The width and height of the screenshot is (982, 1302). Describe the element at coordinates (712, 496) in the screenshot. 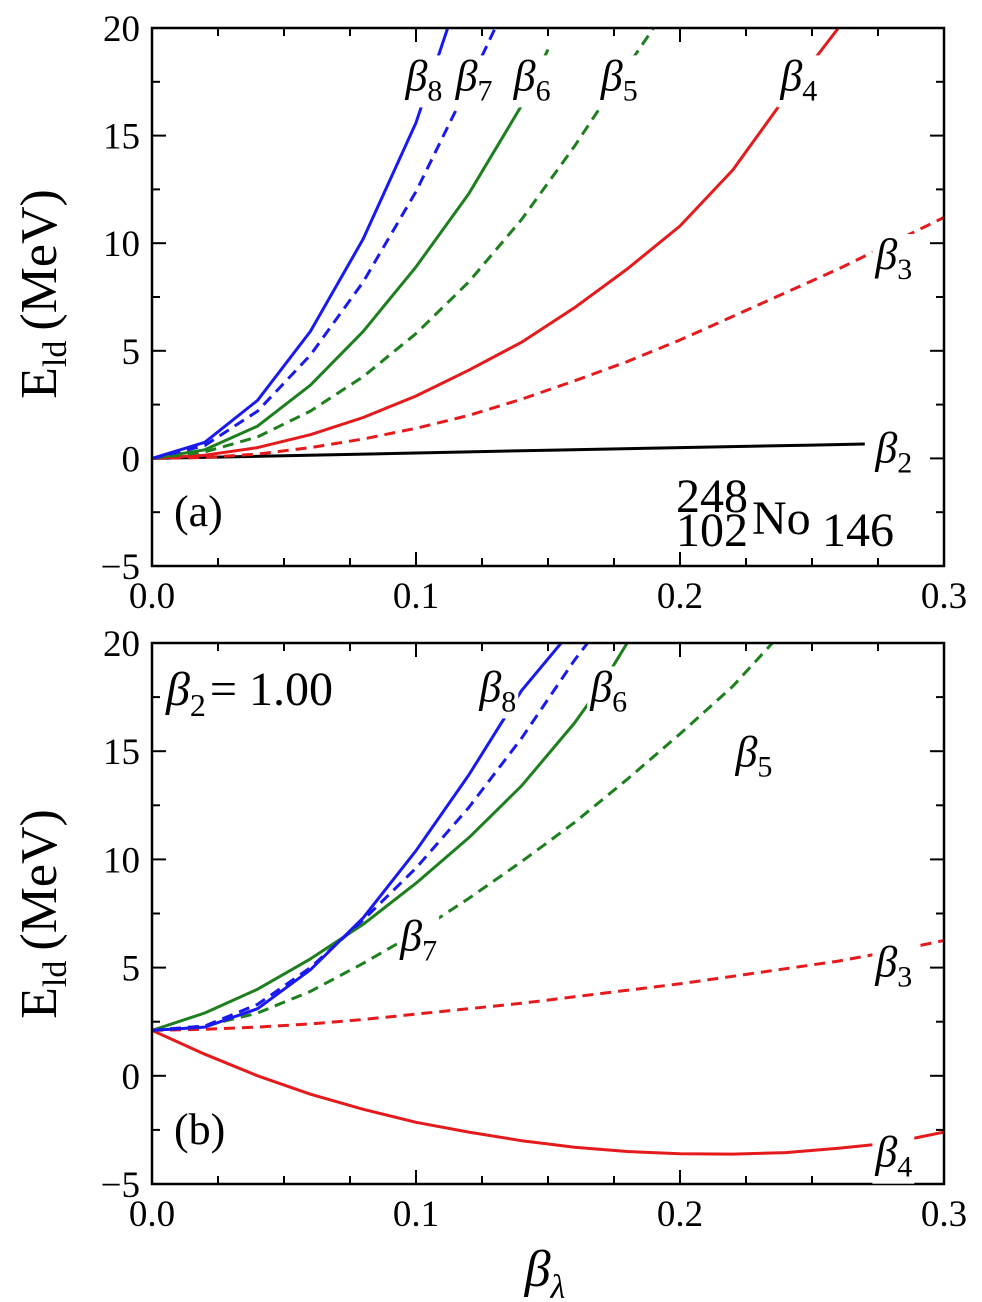

I see `nucleus-mass: 248` at that location.